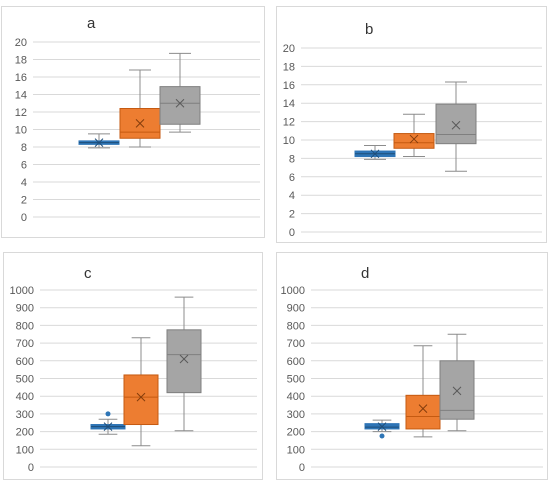  I want to click on chart-title: c, so click(88, 273).